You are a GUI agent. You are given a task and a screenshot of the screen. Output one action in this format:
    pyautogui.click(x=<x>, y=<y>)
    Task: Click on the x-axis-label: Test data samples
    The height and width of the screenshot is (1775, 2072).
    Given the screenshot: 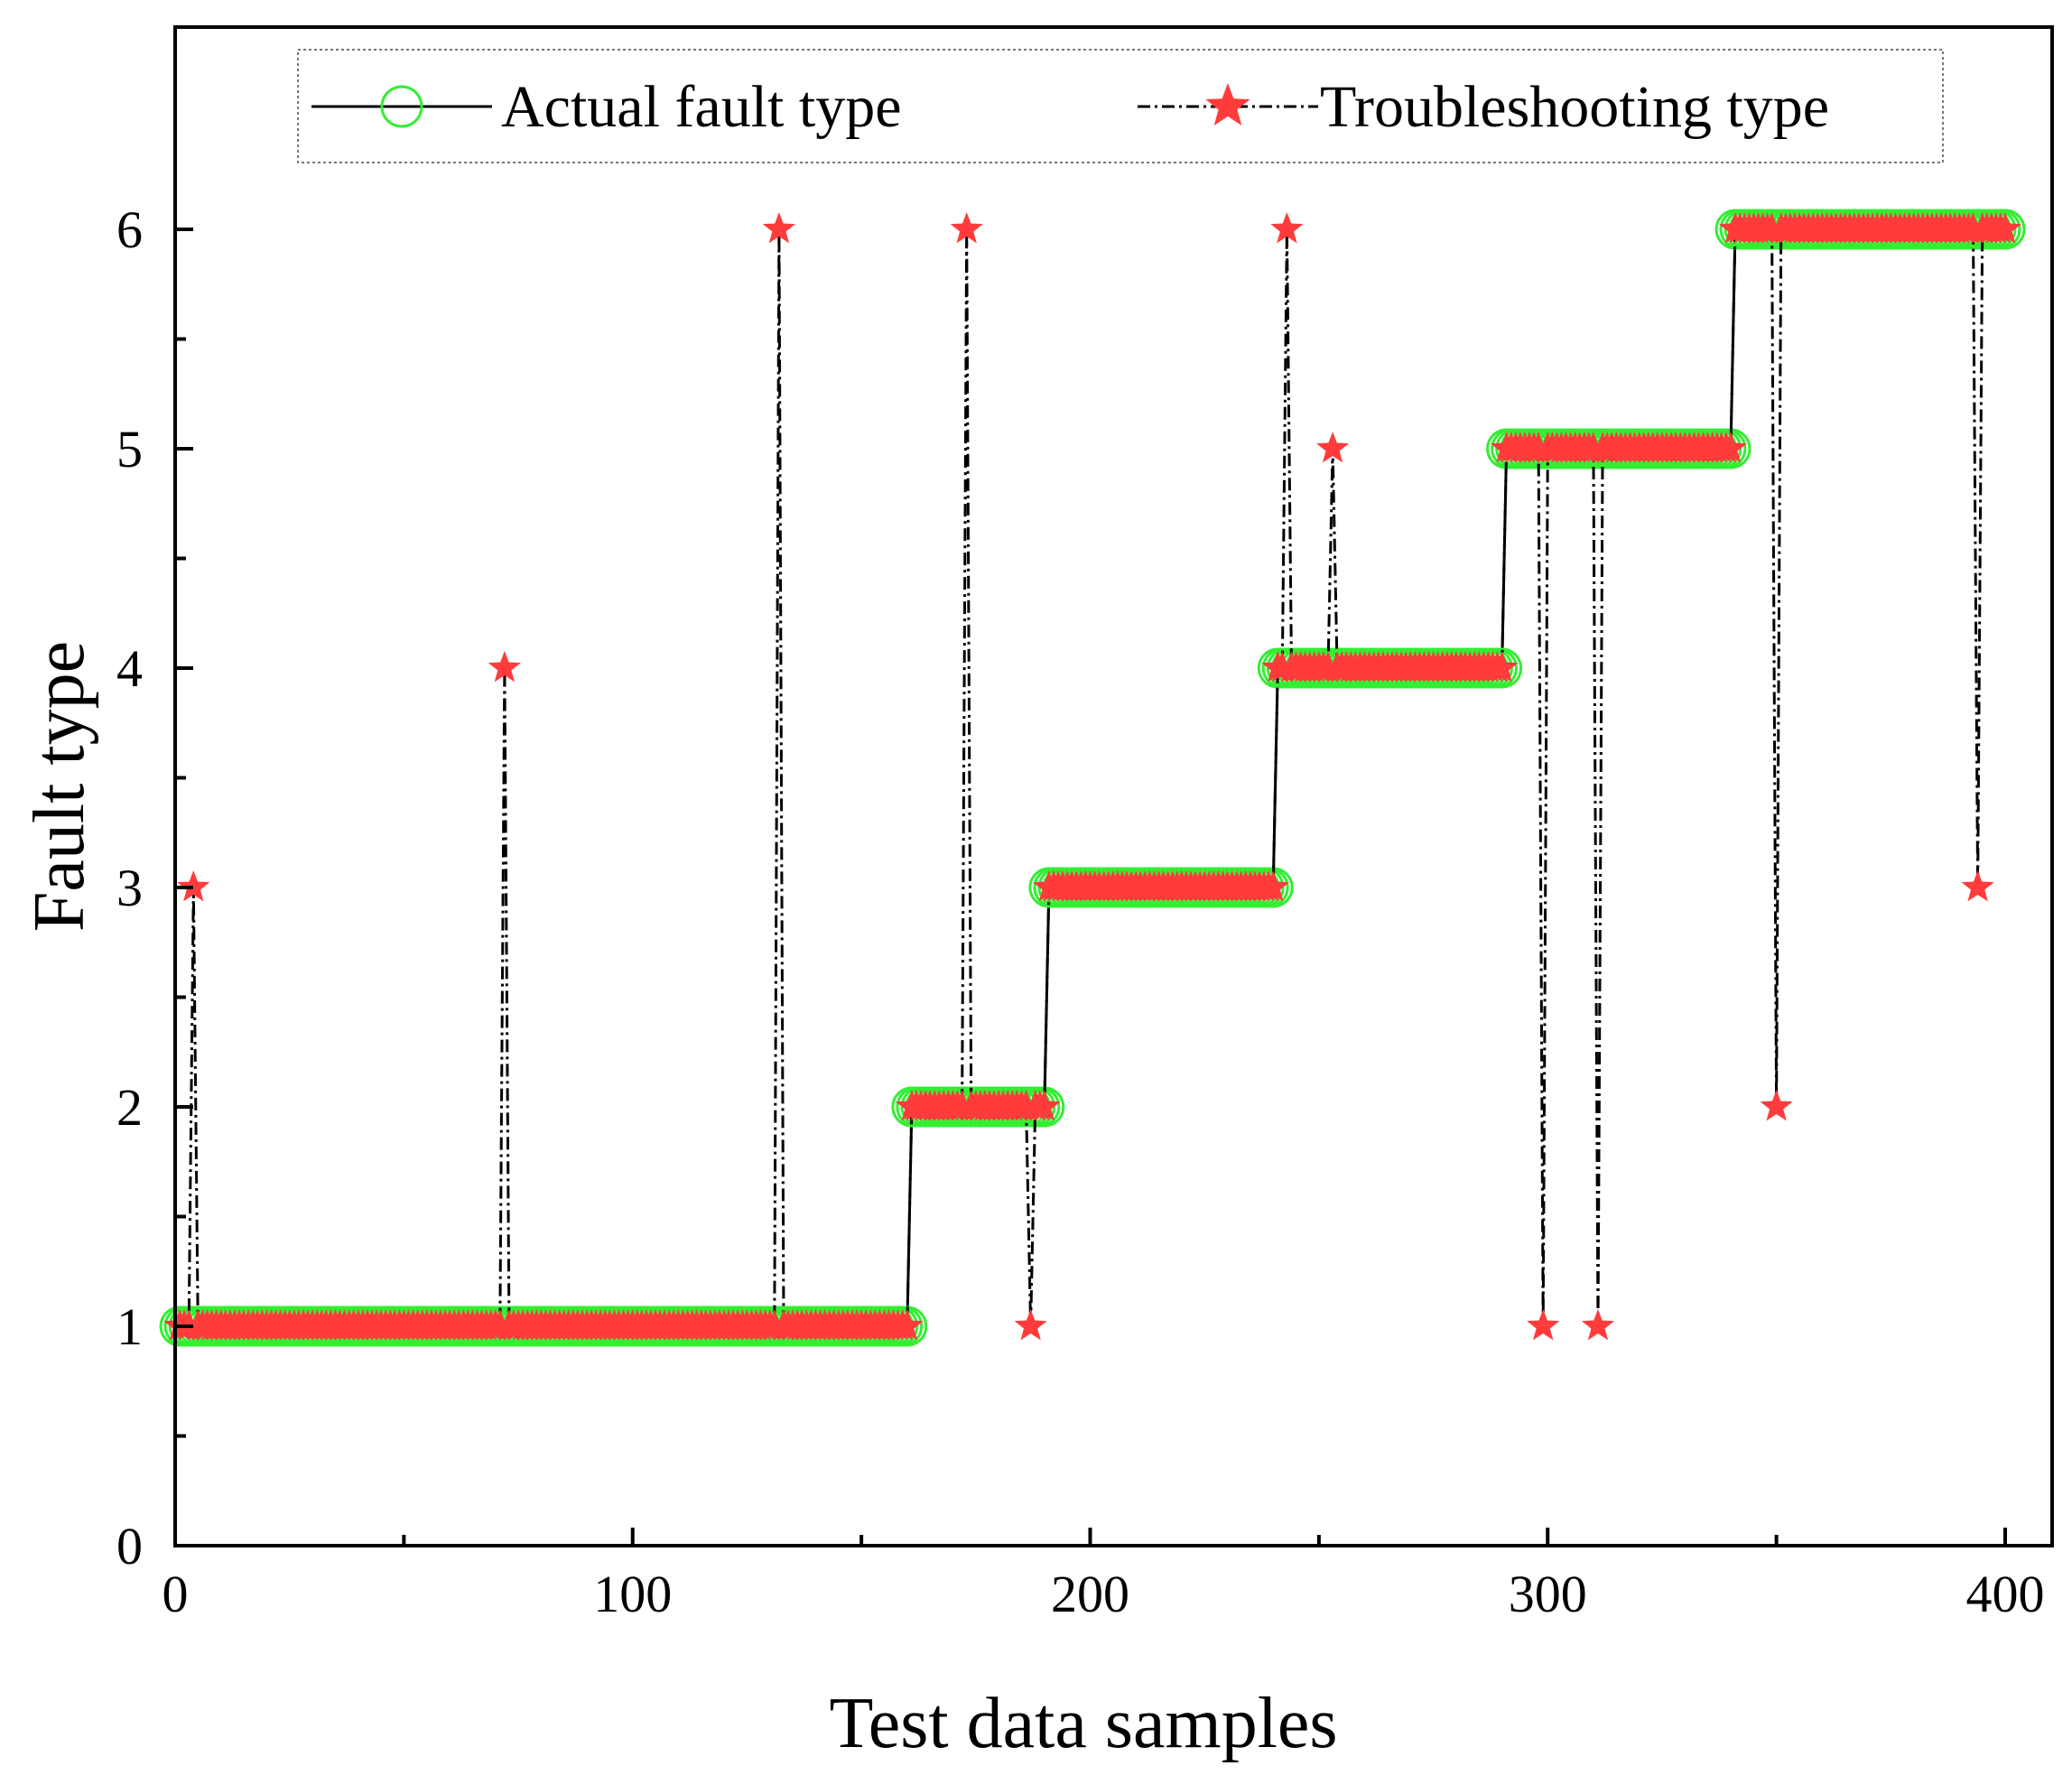 What is the action you would take?
    pyautogui.click(x=1083, y=1723)
    